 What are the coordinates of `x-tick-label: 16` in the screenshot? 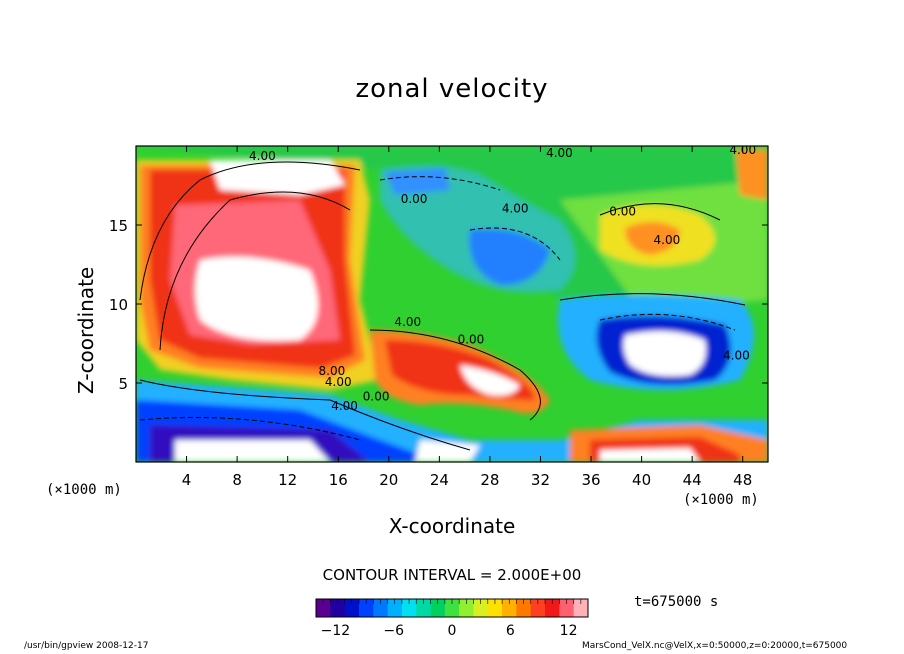 It's located at (338, 480).